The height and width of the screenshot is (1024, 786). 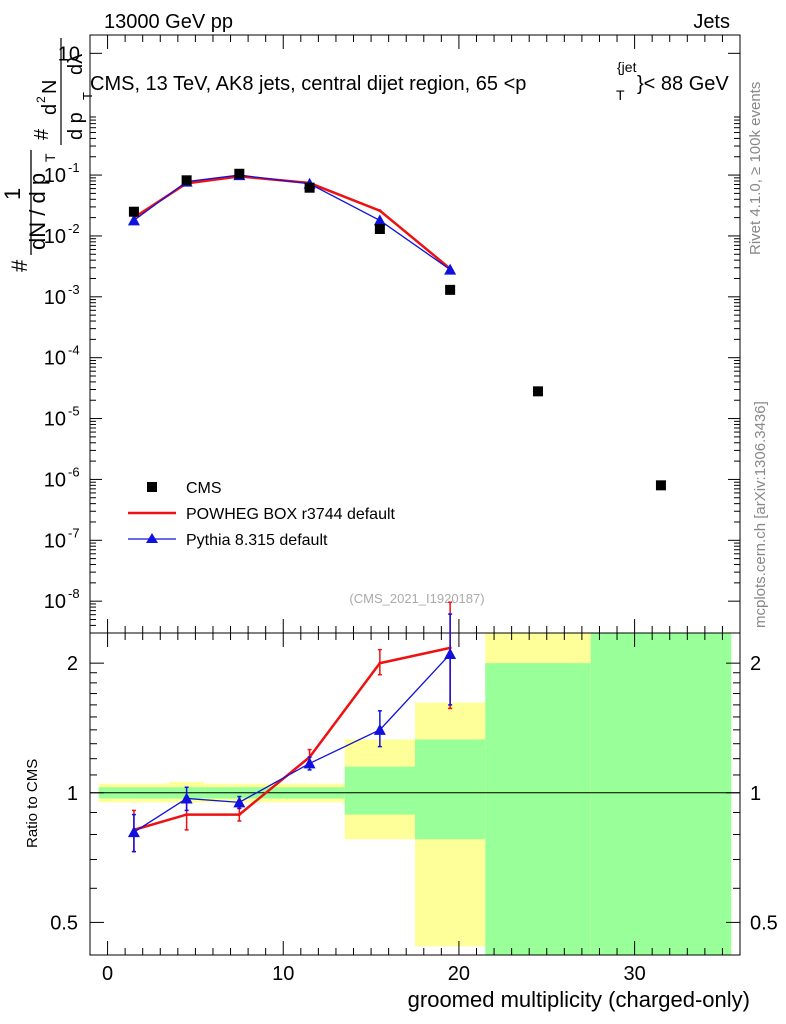 What do you see at coordinates (380, 211) in the screenshot?
I see `powheg-point` at bounding box center [380, 211].